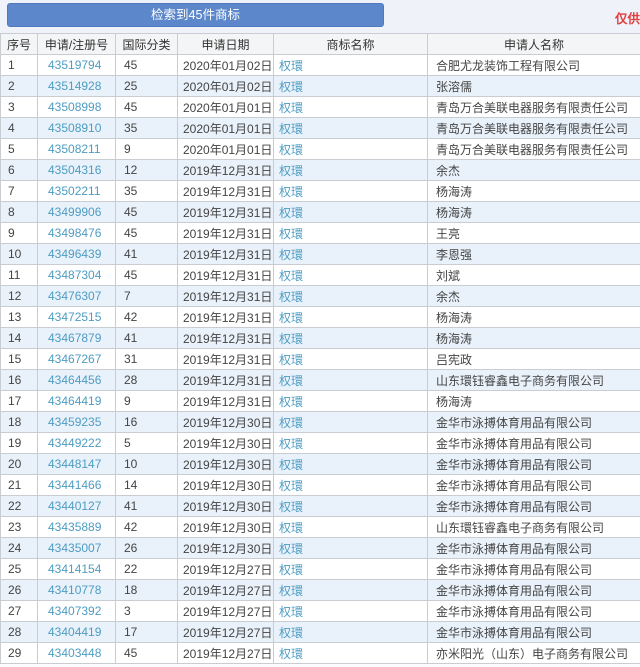 Image resolution: width=640 pixels, height=667 pixels. What do you see at coordinates (75, 443) in the screenshot?
I see `reg-number-link: 43449222` at bounding box center [75, 443].